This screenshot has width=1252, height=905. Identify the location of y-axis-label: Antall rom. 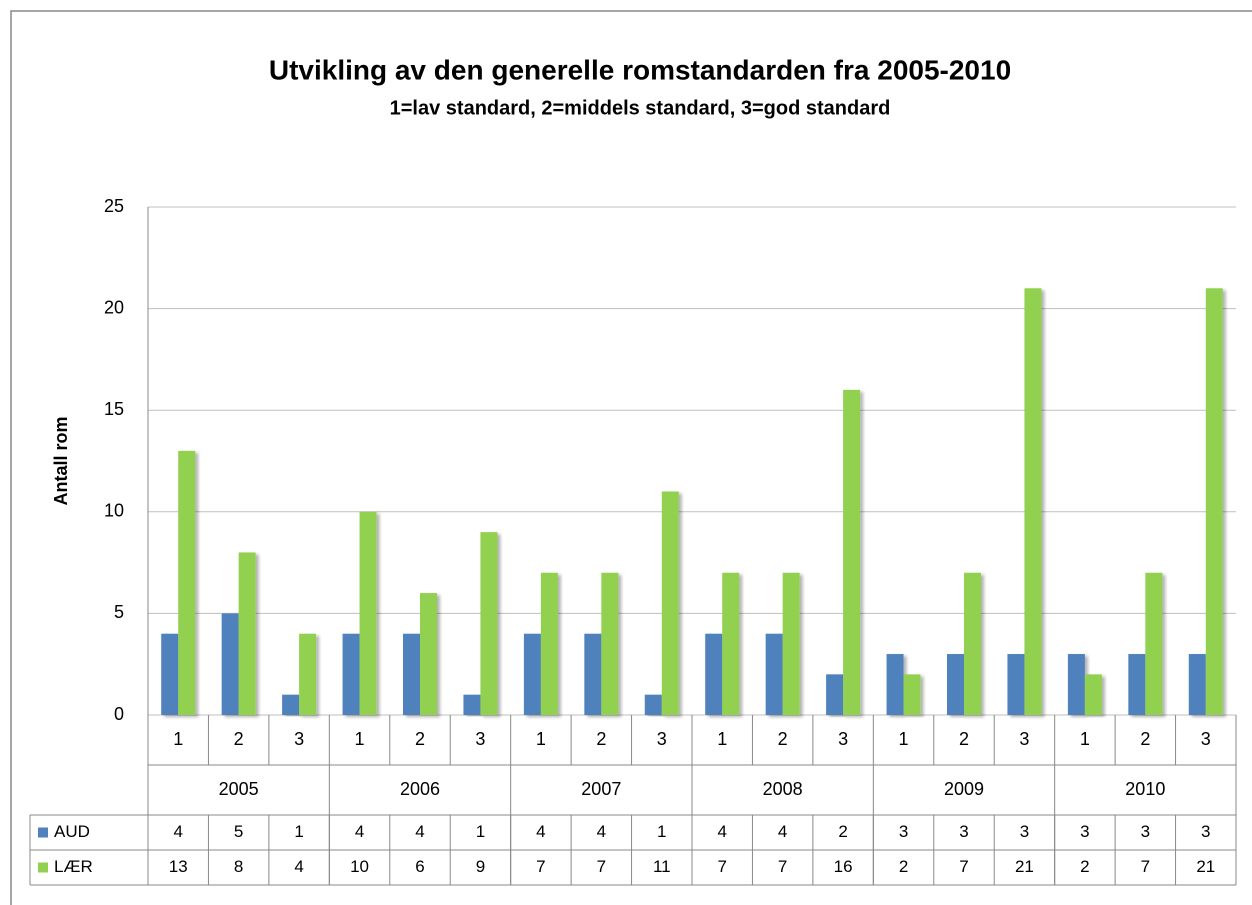
(61, 460).